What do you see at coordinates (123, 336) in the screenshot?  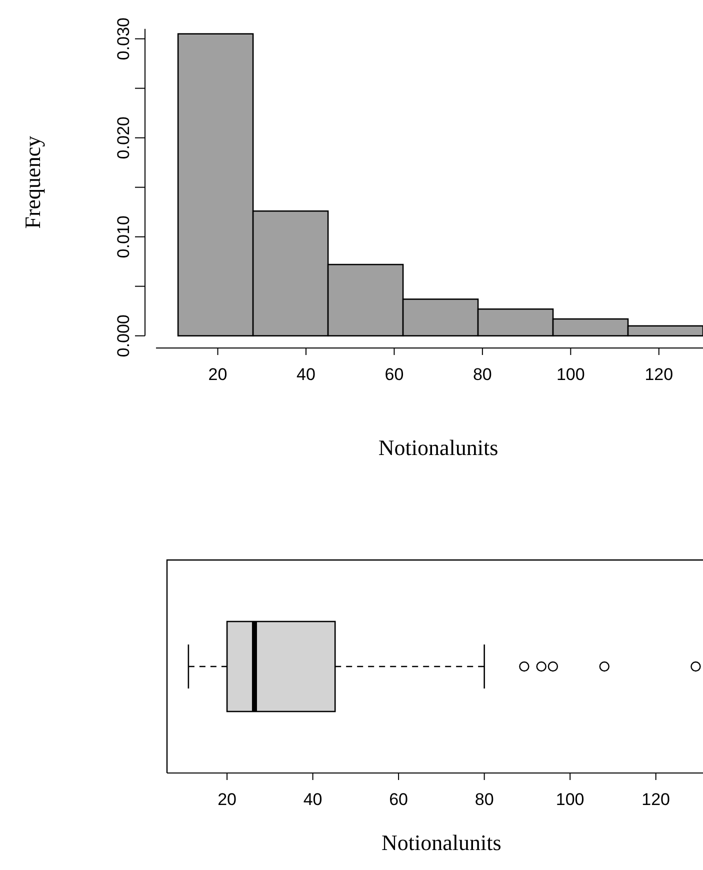 I see `y-tick-label: 0.000` at bounding box center [123, 336].